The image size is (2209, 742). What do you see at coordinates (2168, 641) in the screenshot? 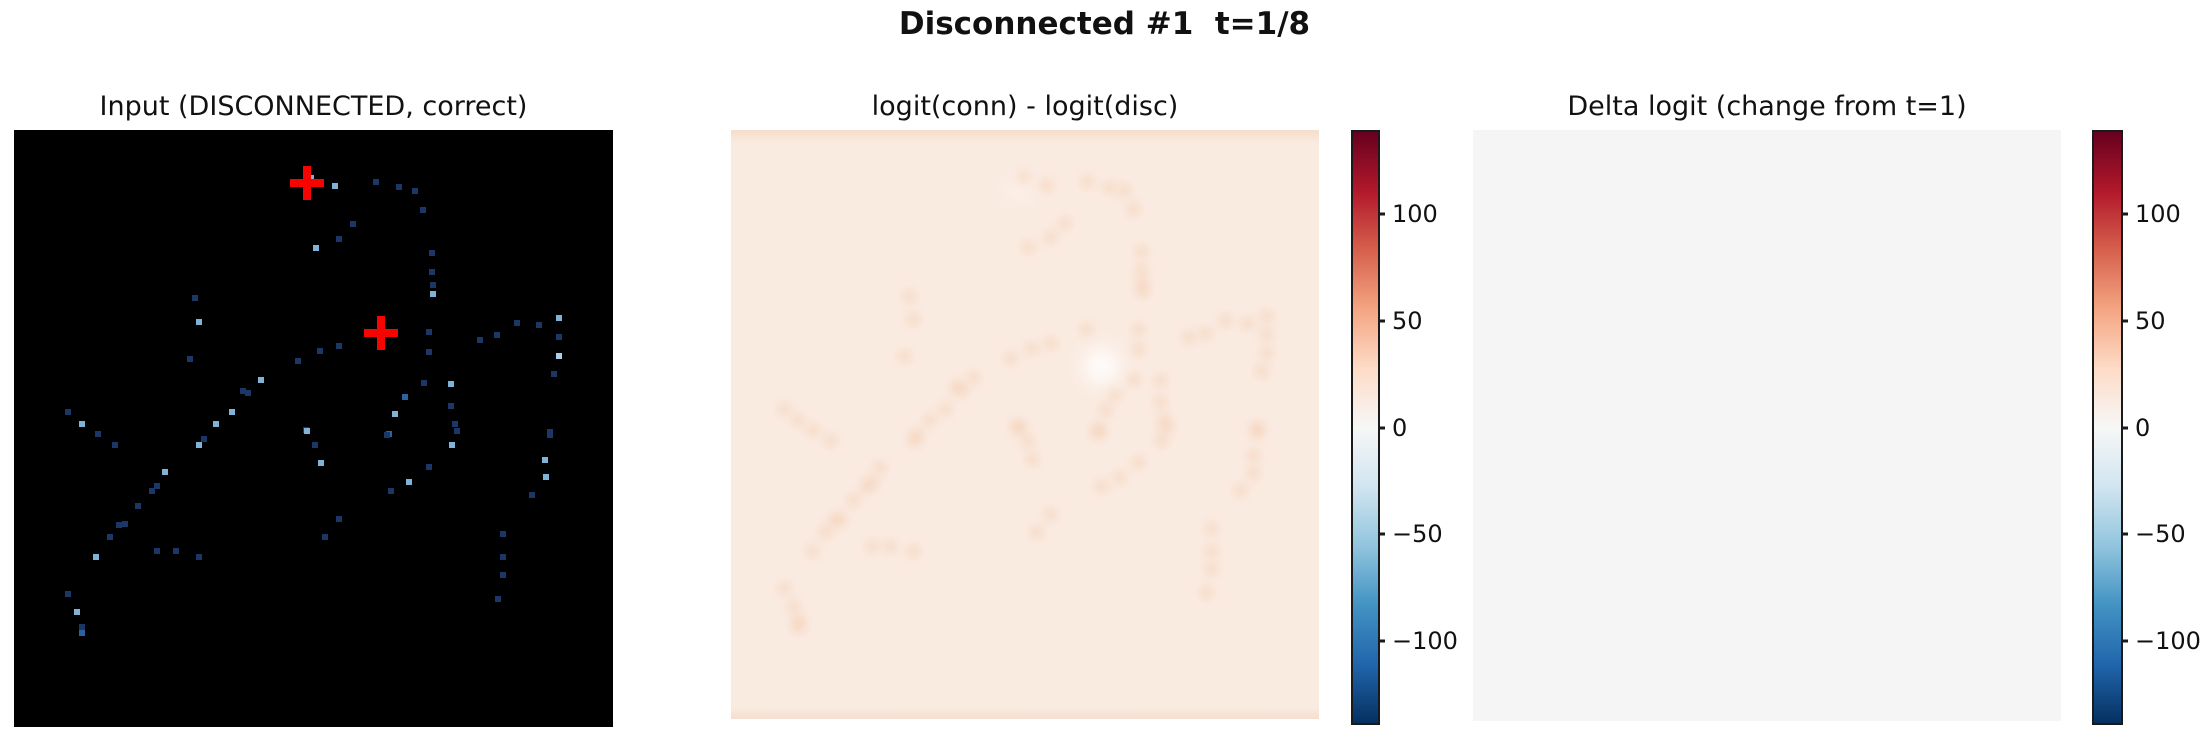
I see `colorbar-tick-label: −100` at bounding box center [2168, 641].